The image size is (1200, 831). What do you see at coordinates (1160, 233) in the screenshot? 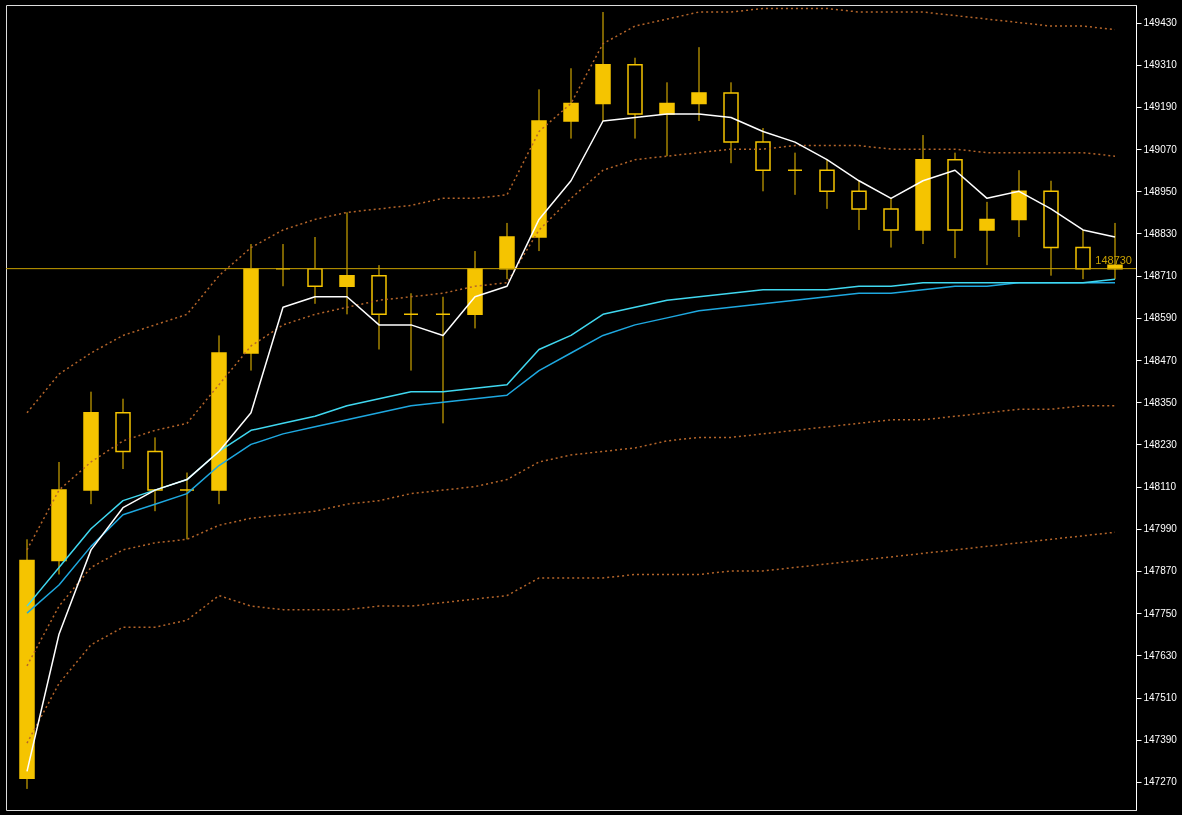
I see `y-tick-label: 148830` at bounding box center [1160, 233].